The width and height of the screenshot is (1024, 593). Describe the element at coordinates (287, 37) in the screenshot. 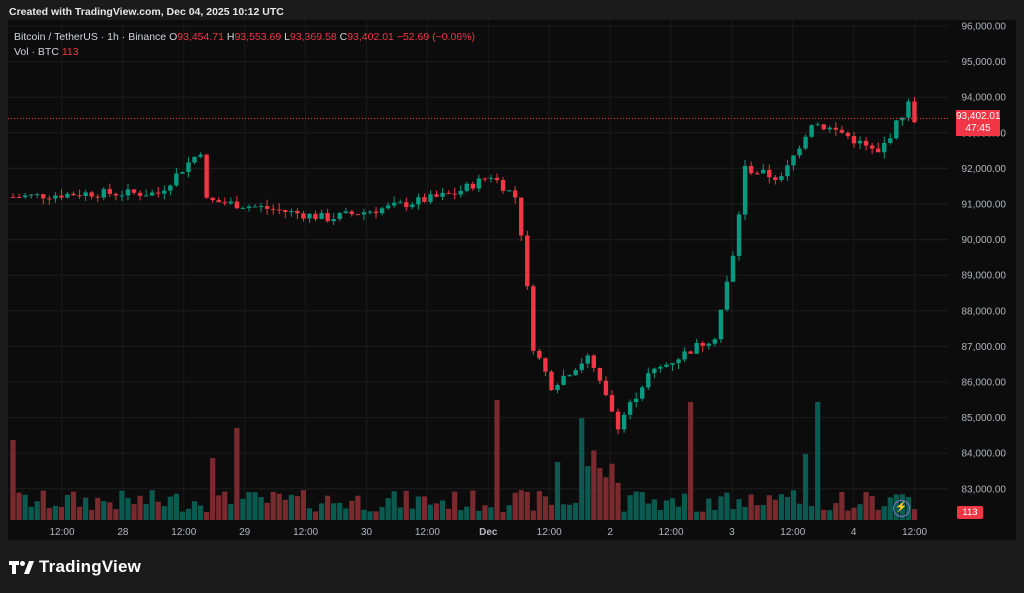

I see `low-label: L` at that location.